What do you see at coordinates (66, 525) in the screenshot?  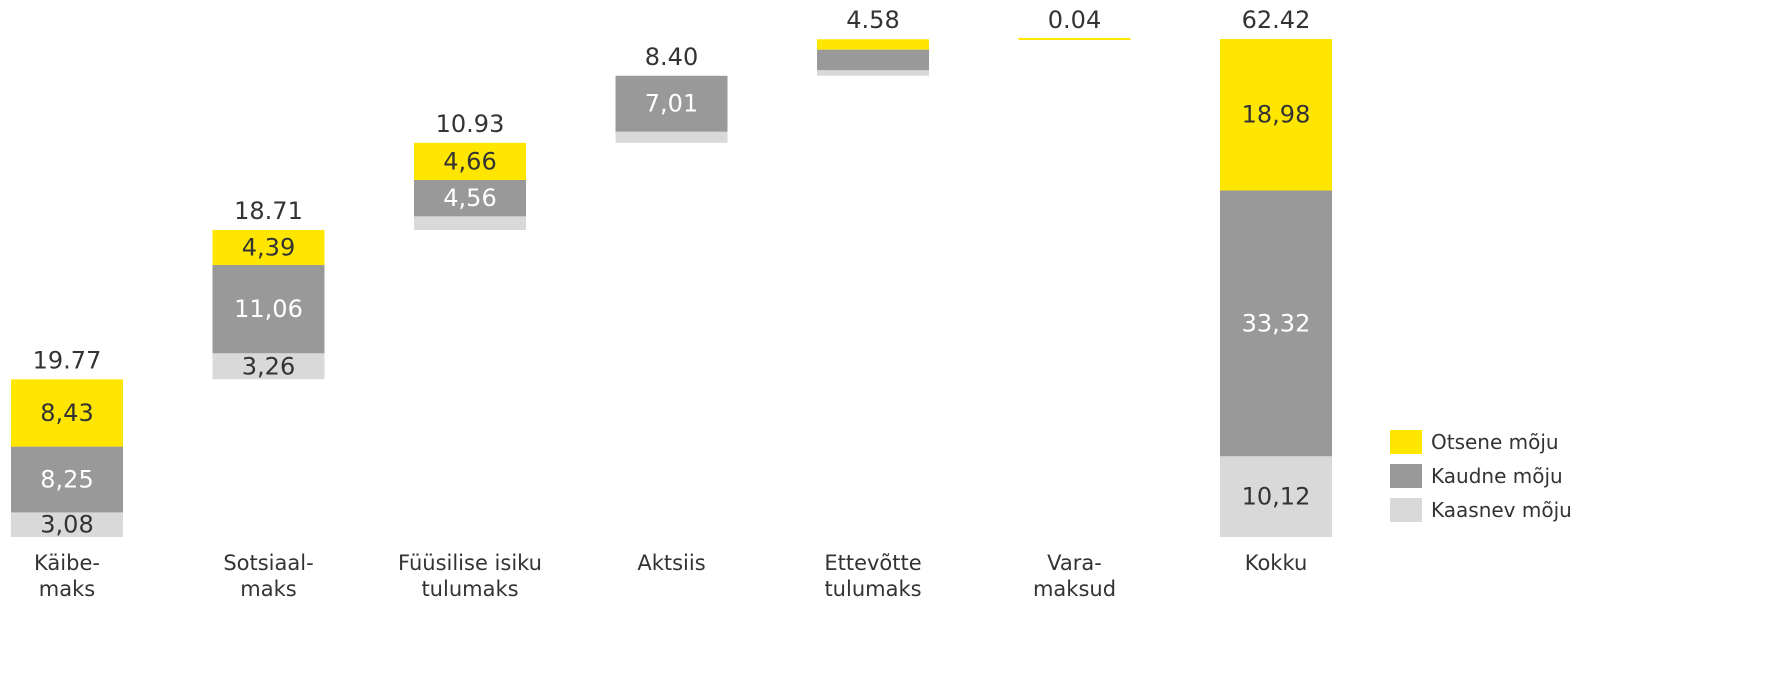 I see `segment-value-label: 3,08` at bounding box center [66, 525].